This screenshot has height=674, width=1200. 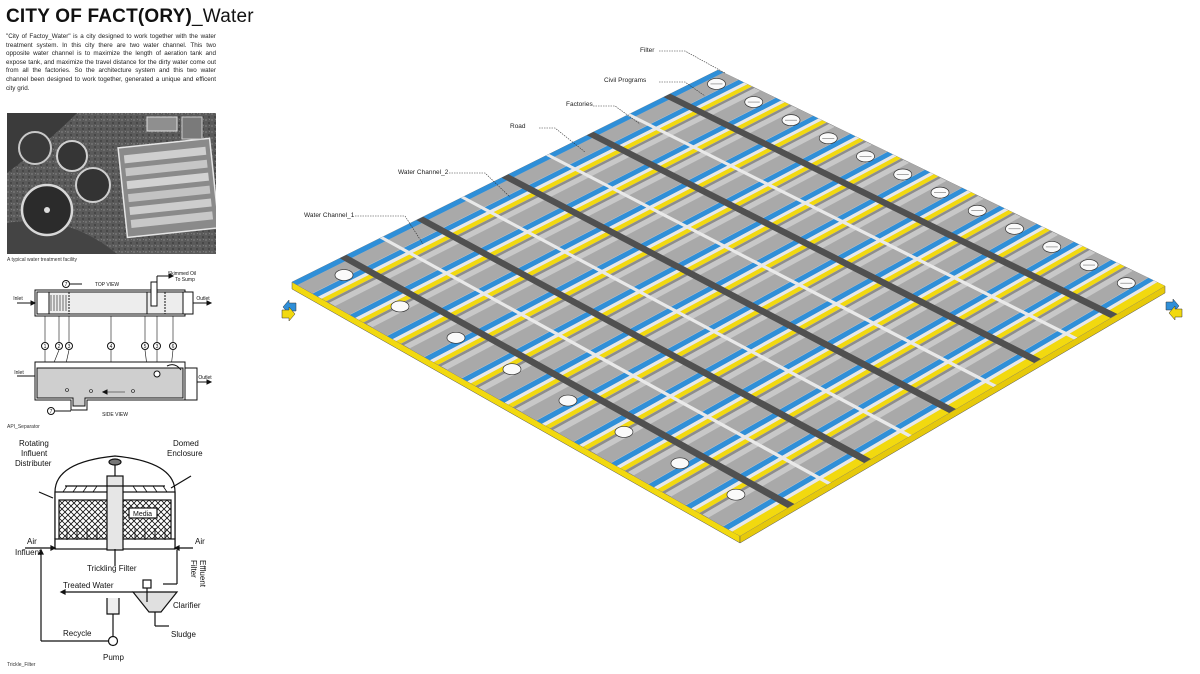 I want to click on trickle-caption: Trickle_Filter, so click(x=21, y=665).